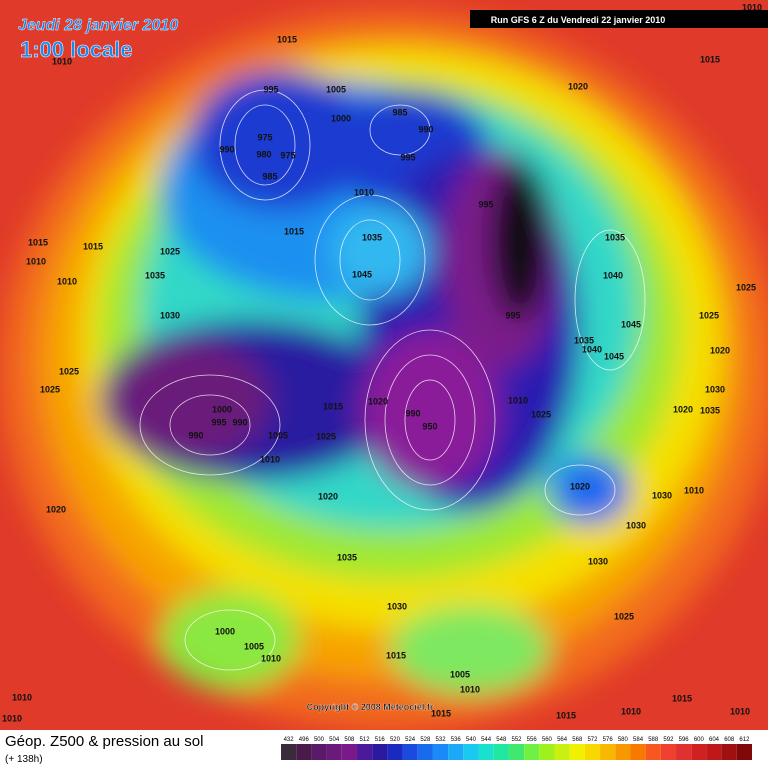 The width and height of the screenshot is (768, 768). I want to click on colorbar-label: 600, so click(699, 740).